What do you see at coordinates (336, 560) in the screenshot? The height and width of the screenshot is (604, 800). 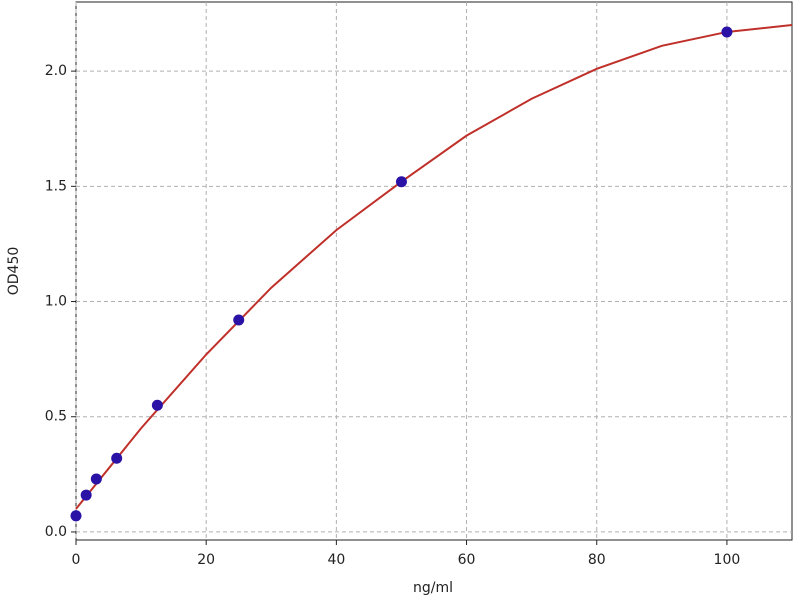 I see `x-tick-label: 40` at bounding box center [336, 560].